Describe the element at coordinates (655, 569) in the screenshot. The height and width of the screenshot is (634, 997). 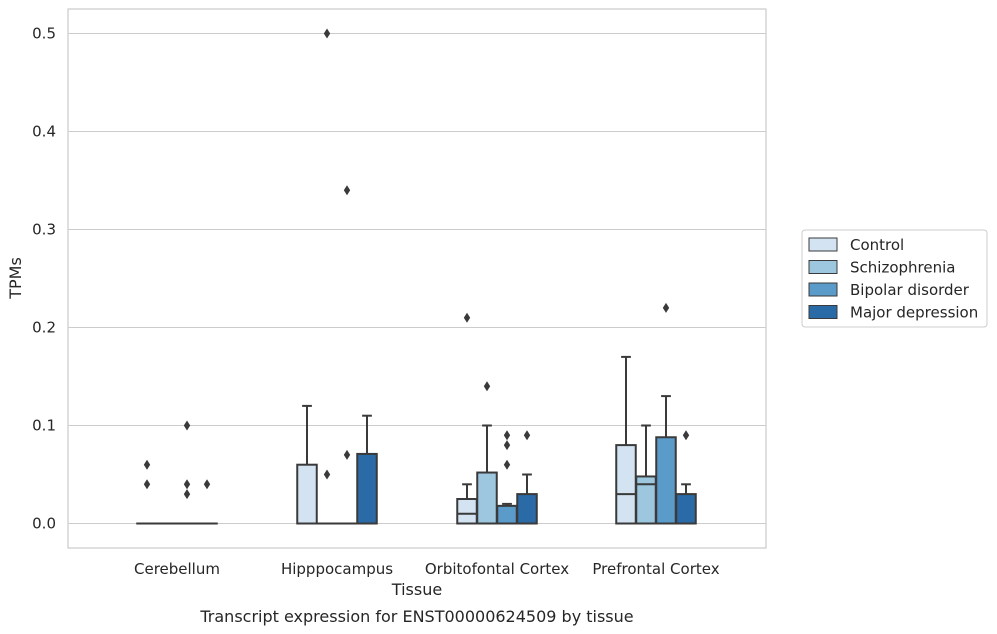
I see `x-tick-label: Prefrontal Cortex` at that location.